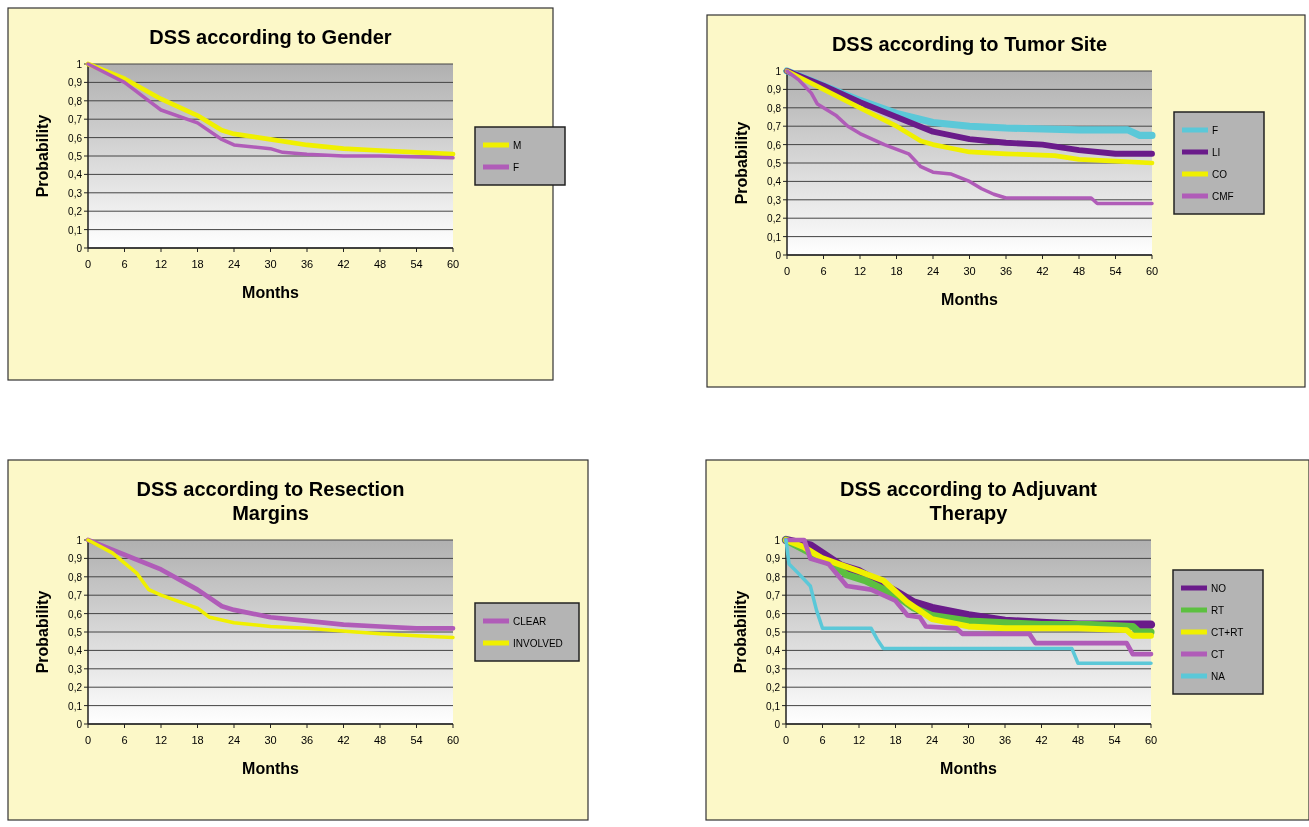  Describe the element at coordinates (538, 643) in the screenshot. I see `legend-label: INVOLVED` at that location.